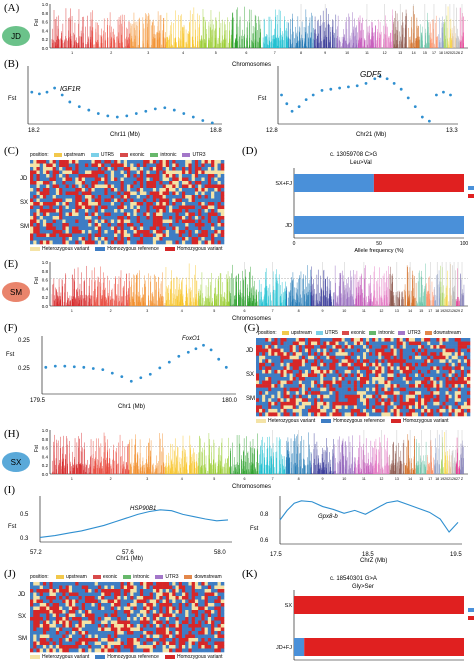  I want to click on y-tick-label: 0.2, so click(45, 39).